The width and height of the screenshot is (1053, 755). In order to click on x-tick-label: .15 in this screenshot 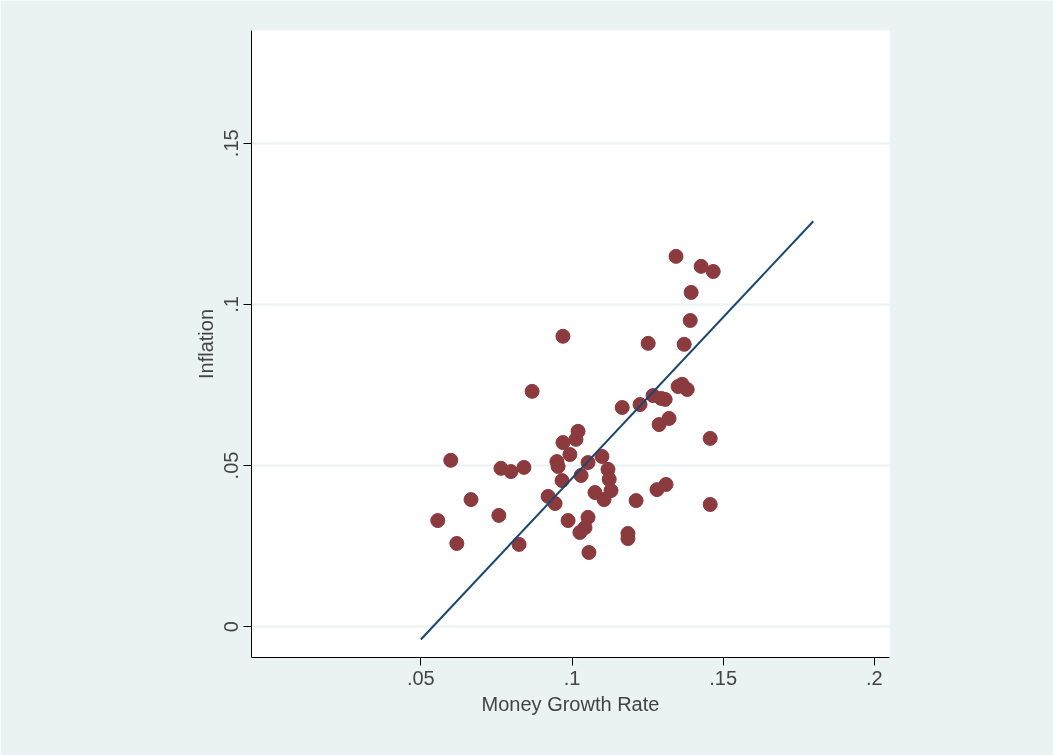, I will do `click(723, 677)`.